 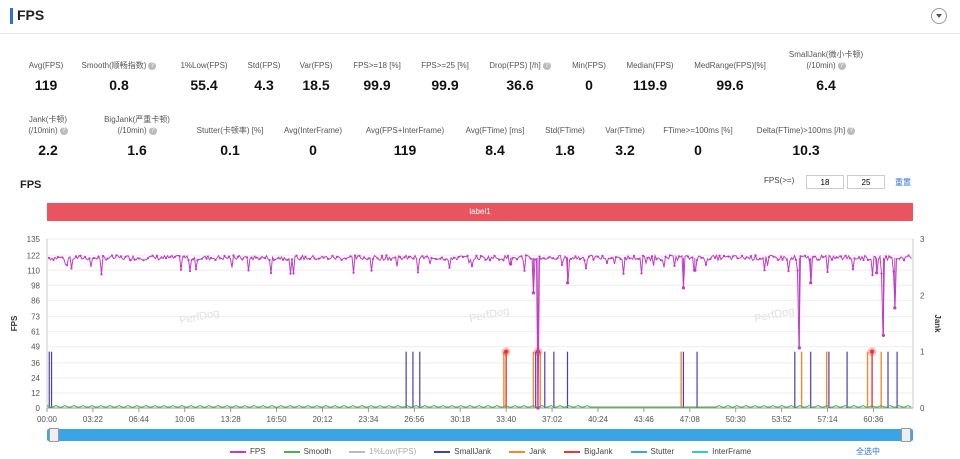 What do you see at coordinates (230, 150) in the screenshot?
I see `stat-value: 0.1` at bounding box center [230, 150].